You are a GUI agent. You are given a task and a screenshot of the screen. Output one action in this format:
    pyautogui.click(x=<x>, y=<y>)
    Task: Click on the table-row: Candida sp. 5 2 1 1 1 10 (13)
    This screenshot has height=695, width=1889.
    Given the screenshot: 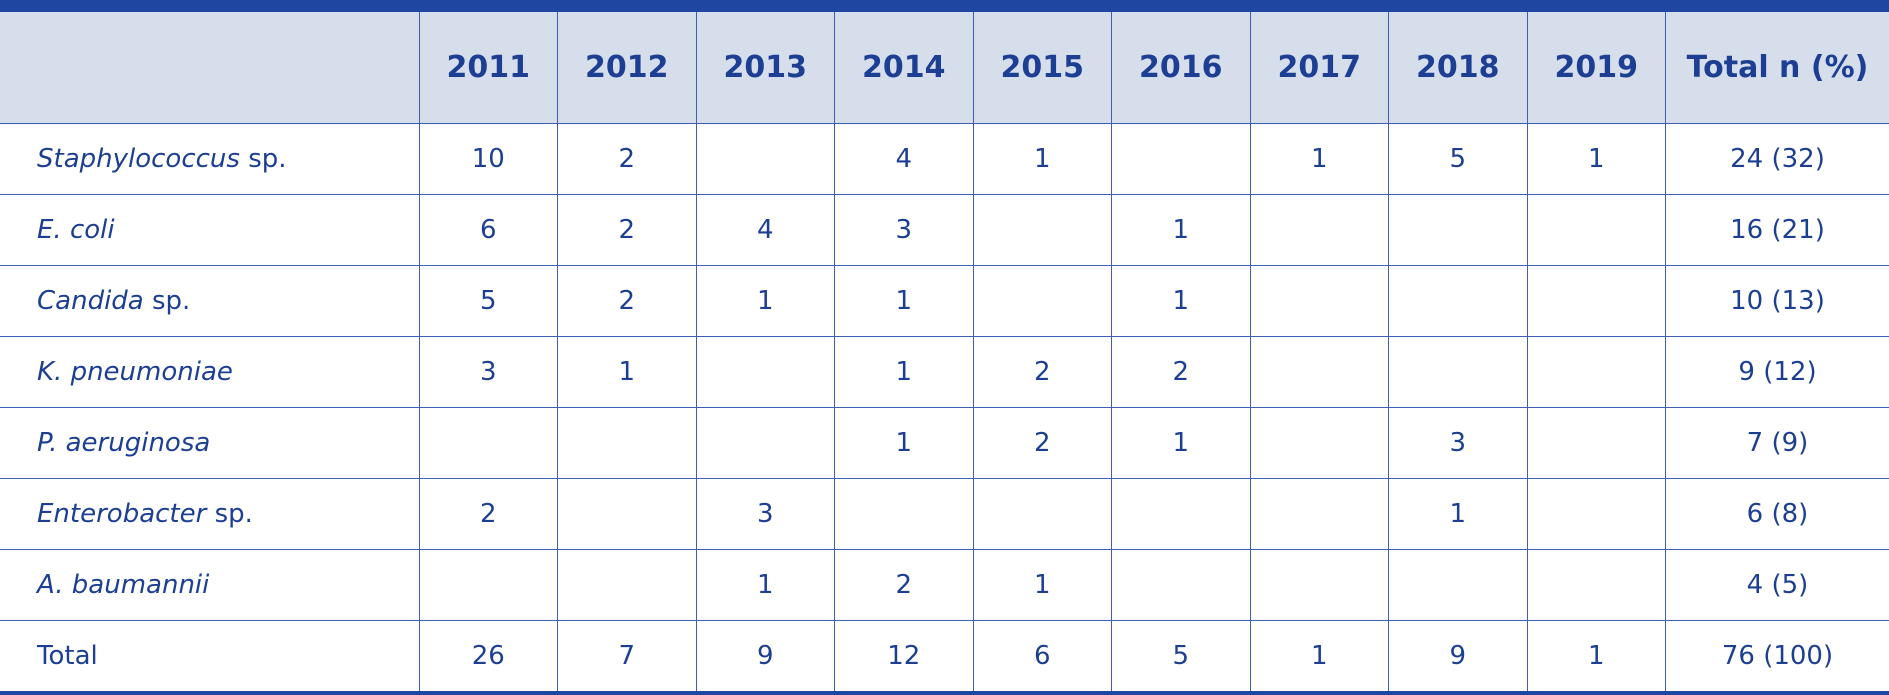 What is the action you would take?
    pyautogui.click(x=944, y=301)
    